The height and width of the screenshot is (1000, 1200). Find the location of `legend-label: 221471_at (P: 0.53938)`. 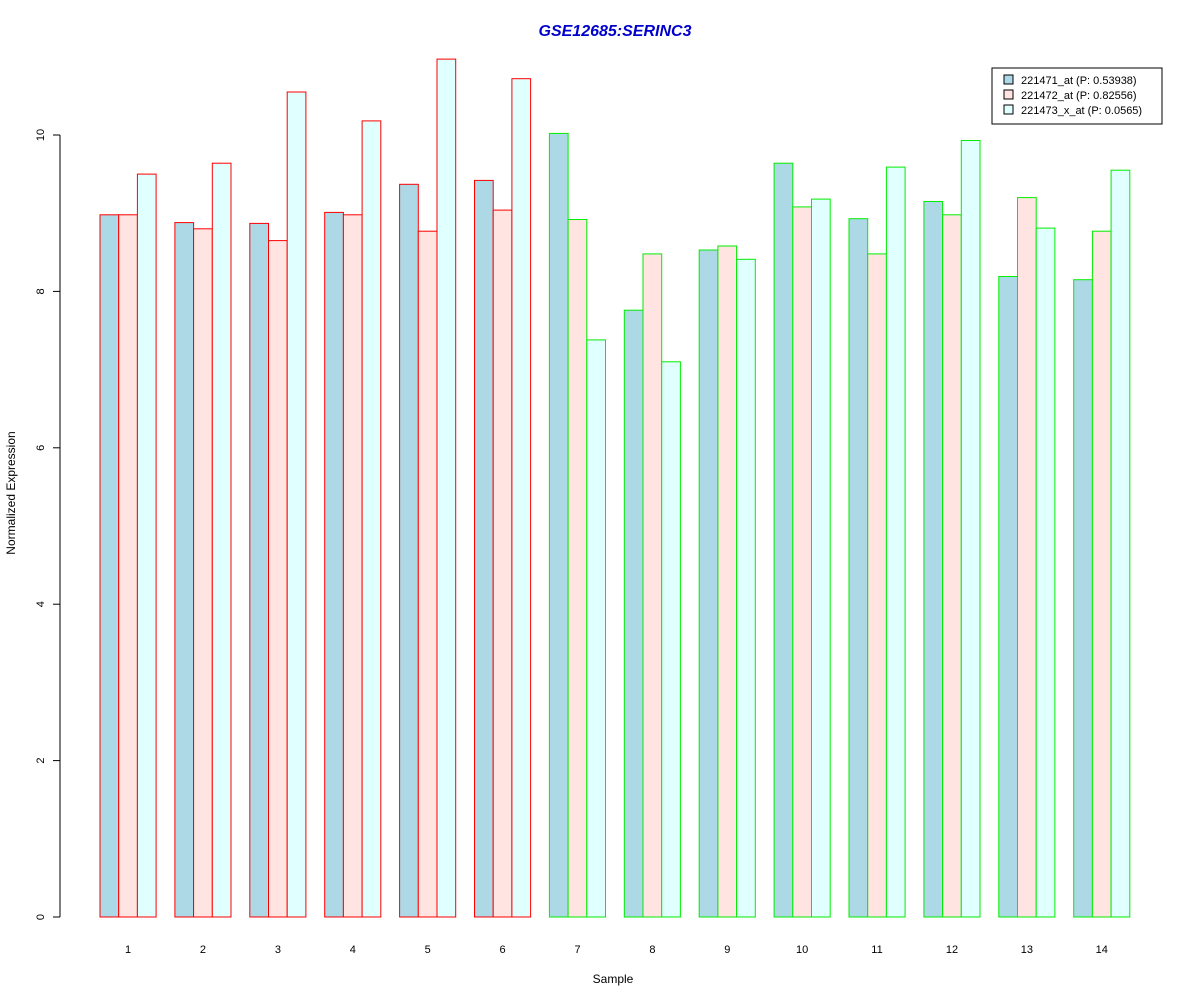

legend-label: 221471_at (P: 0.53938) is located at coordinates (1079, 81).